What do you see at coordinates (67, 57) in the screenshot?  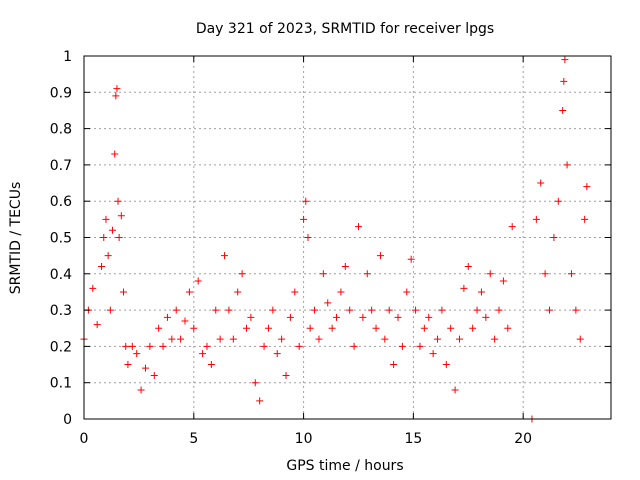 I see `y-tick-label: 1` at bounding box center [67, 57].